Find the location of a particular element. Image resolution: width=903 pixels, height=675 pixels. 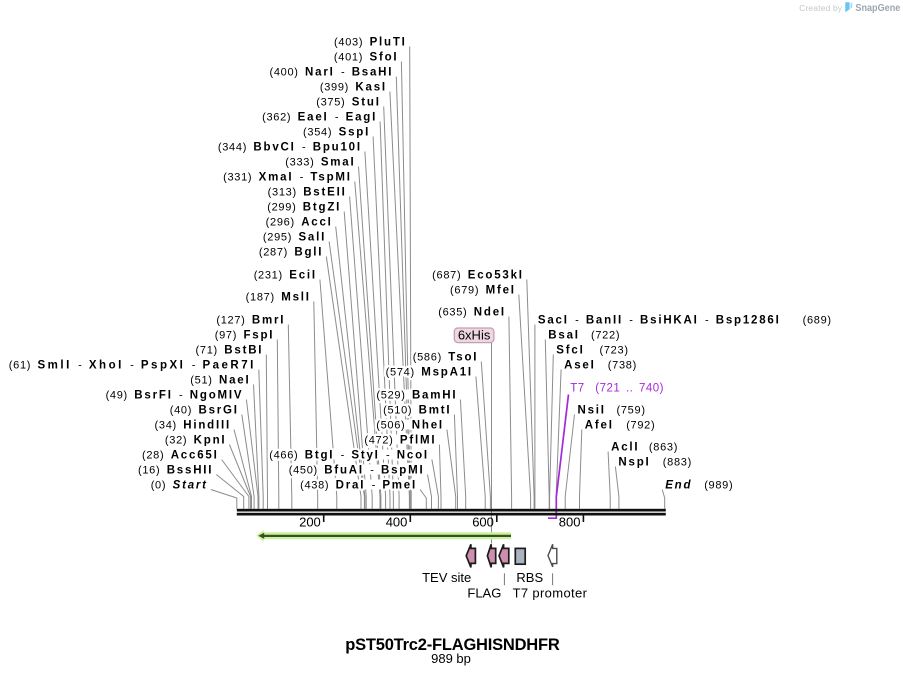

svg-text:NspI(883): NspI (883) is located at coordinates (655, 463).